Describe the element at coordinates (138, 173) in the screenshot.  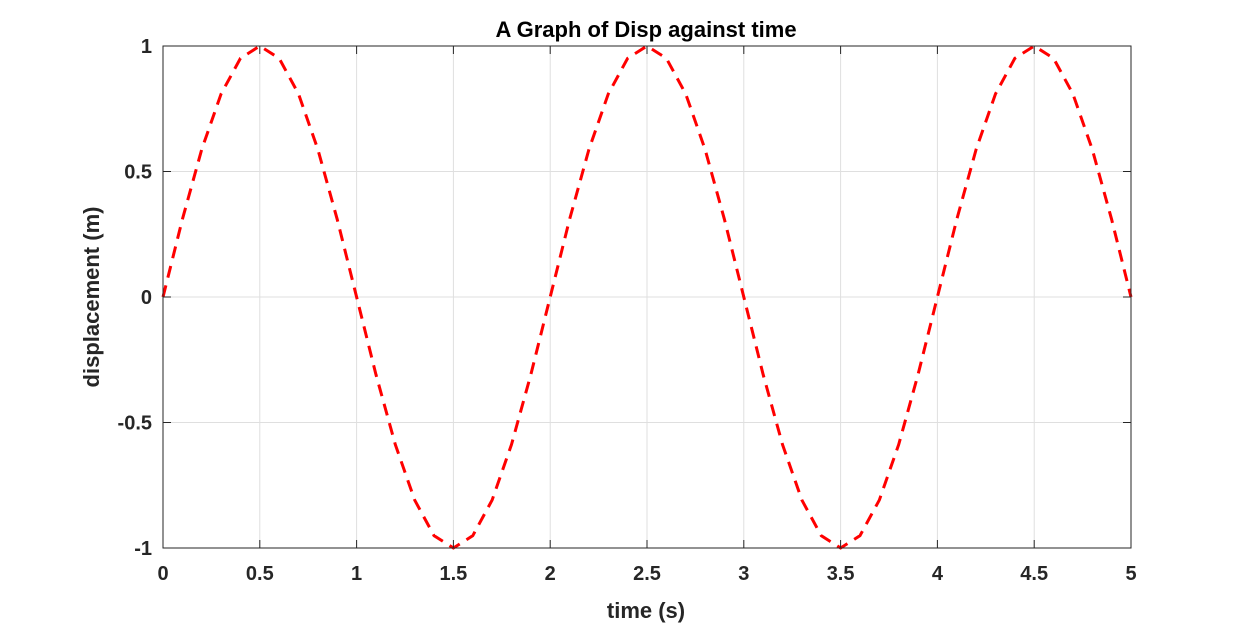
I see `y-tick-label: 0.5` at that location.